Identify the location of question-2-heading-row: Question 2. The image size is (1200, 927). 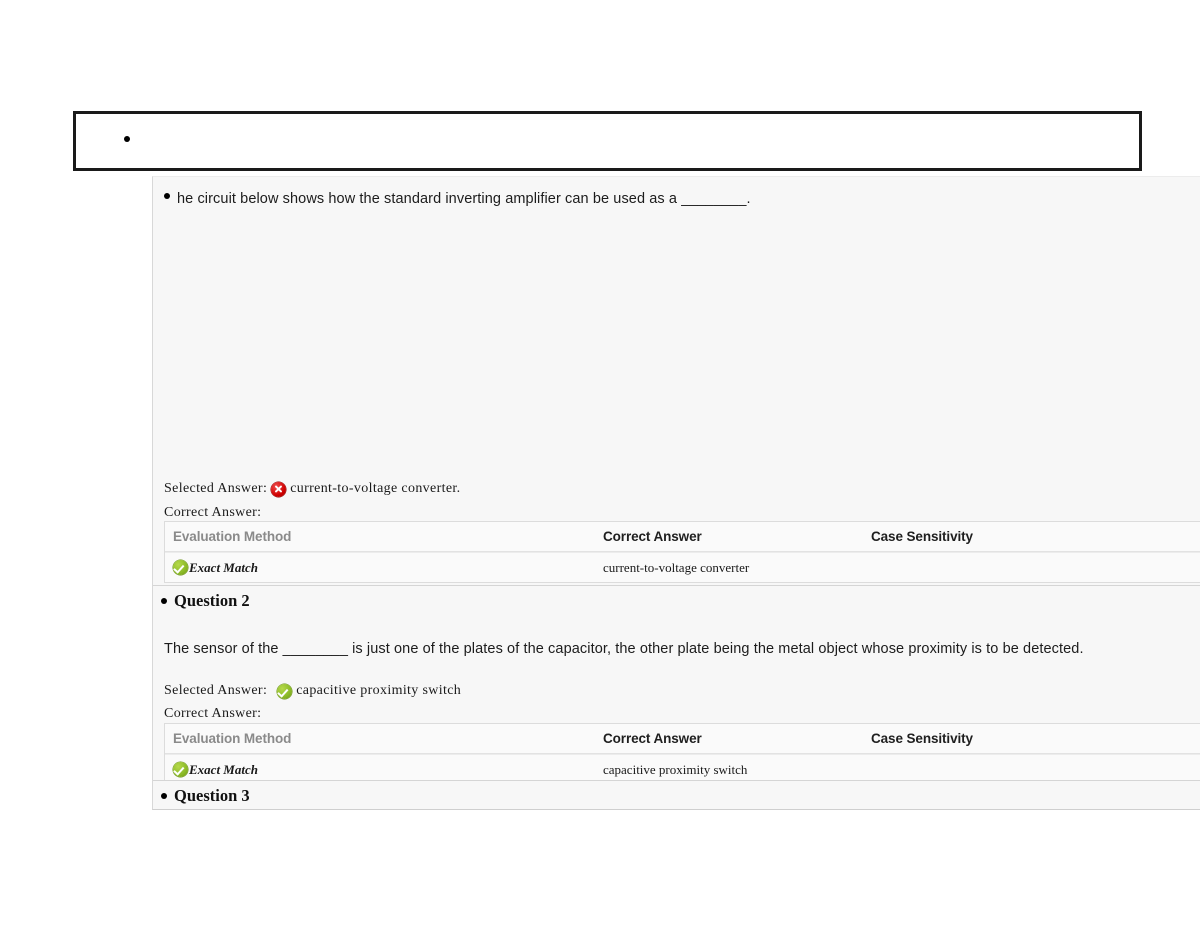
(205, 601).